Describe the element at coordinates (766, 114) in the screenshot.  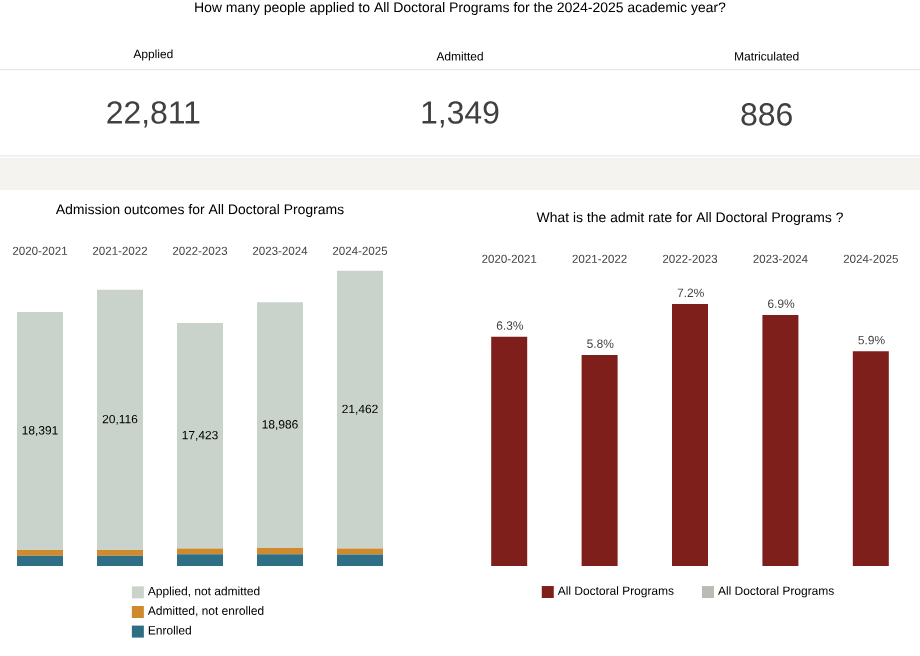
I see `data-label: 886` at that location.